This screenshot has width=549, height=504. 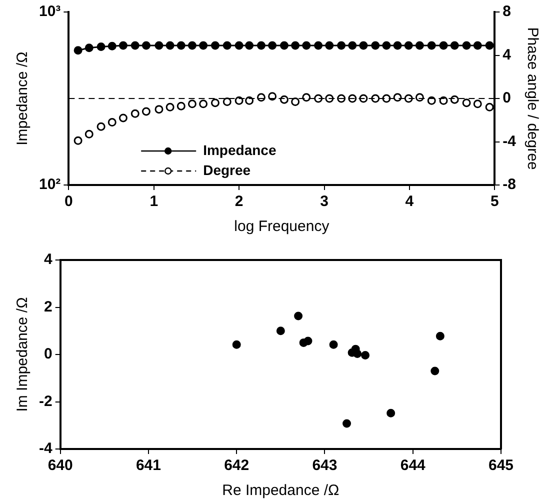 I want to click on y2-tick-label: 0, so click(x=507, y=98).